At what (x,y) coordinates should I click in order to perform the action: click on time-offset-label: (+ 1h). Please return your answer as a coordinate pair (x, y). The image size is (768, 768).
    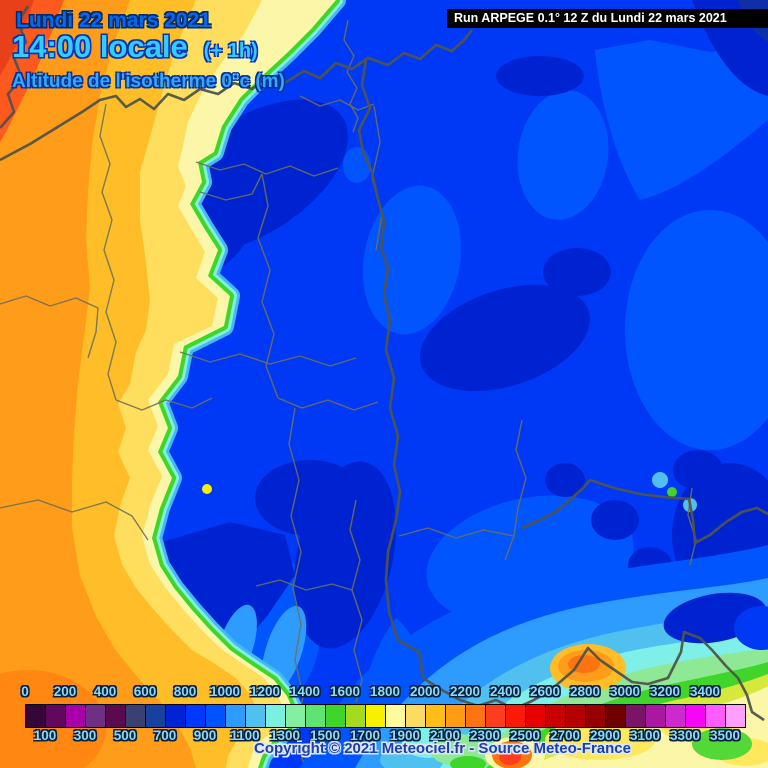
    Looking at the image, I should click on (230, 51).